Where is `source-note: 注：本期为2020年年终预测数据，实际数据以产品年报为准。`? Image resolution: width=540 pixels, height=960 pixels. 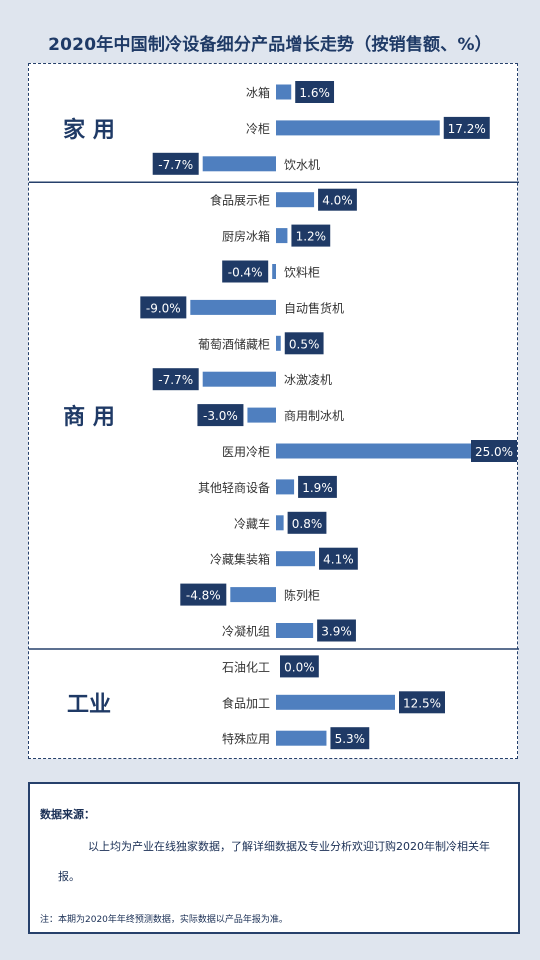 source-note: 注：本期为2020年年终预测数据，实际数据以产品年报为准。 is located at coordinates (164, 920).